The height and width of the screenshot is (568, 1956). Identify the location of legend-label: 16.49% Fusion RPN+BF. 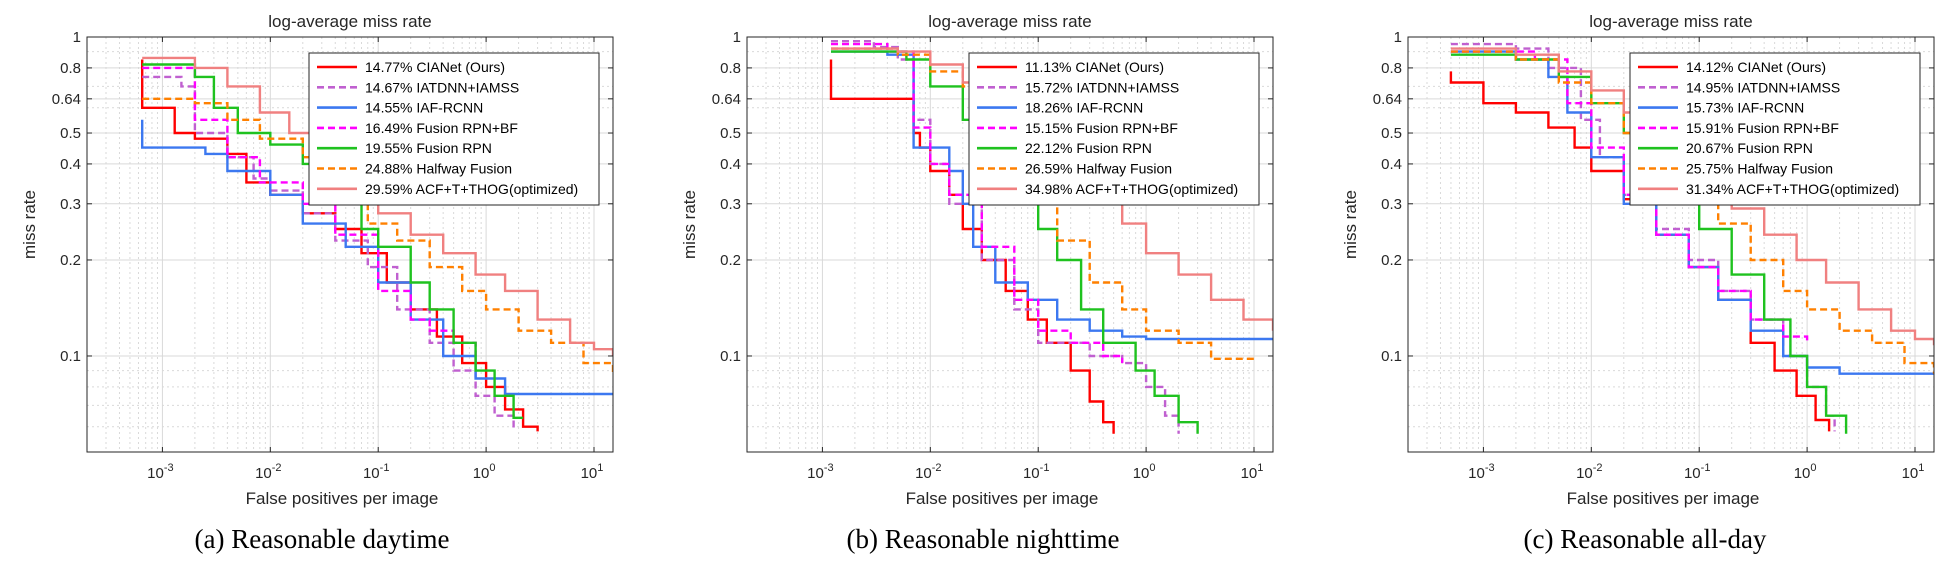
(441, 128).